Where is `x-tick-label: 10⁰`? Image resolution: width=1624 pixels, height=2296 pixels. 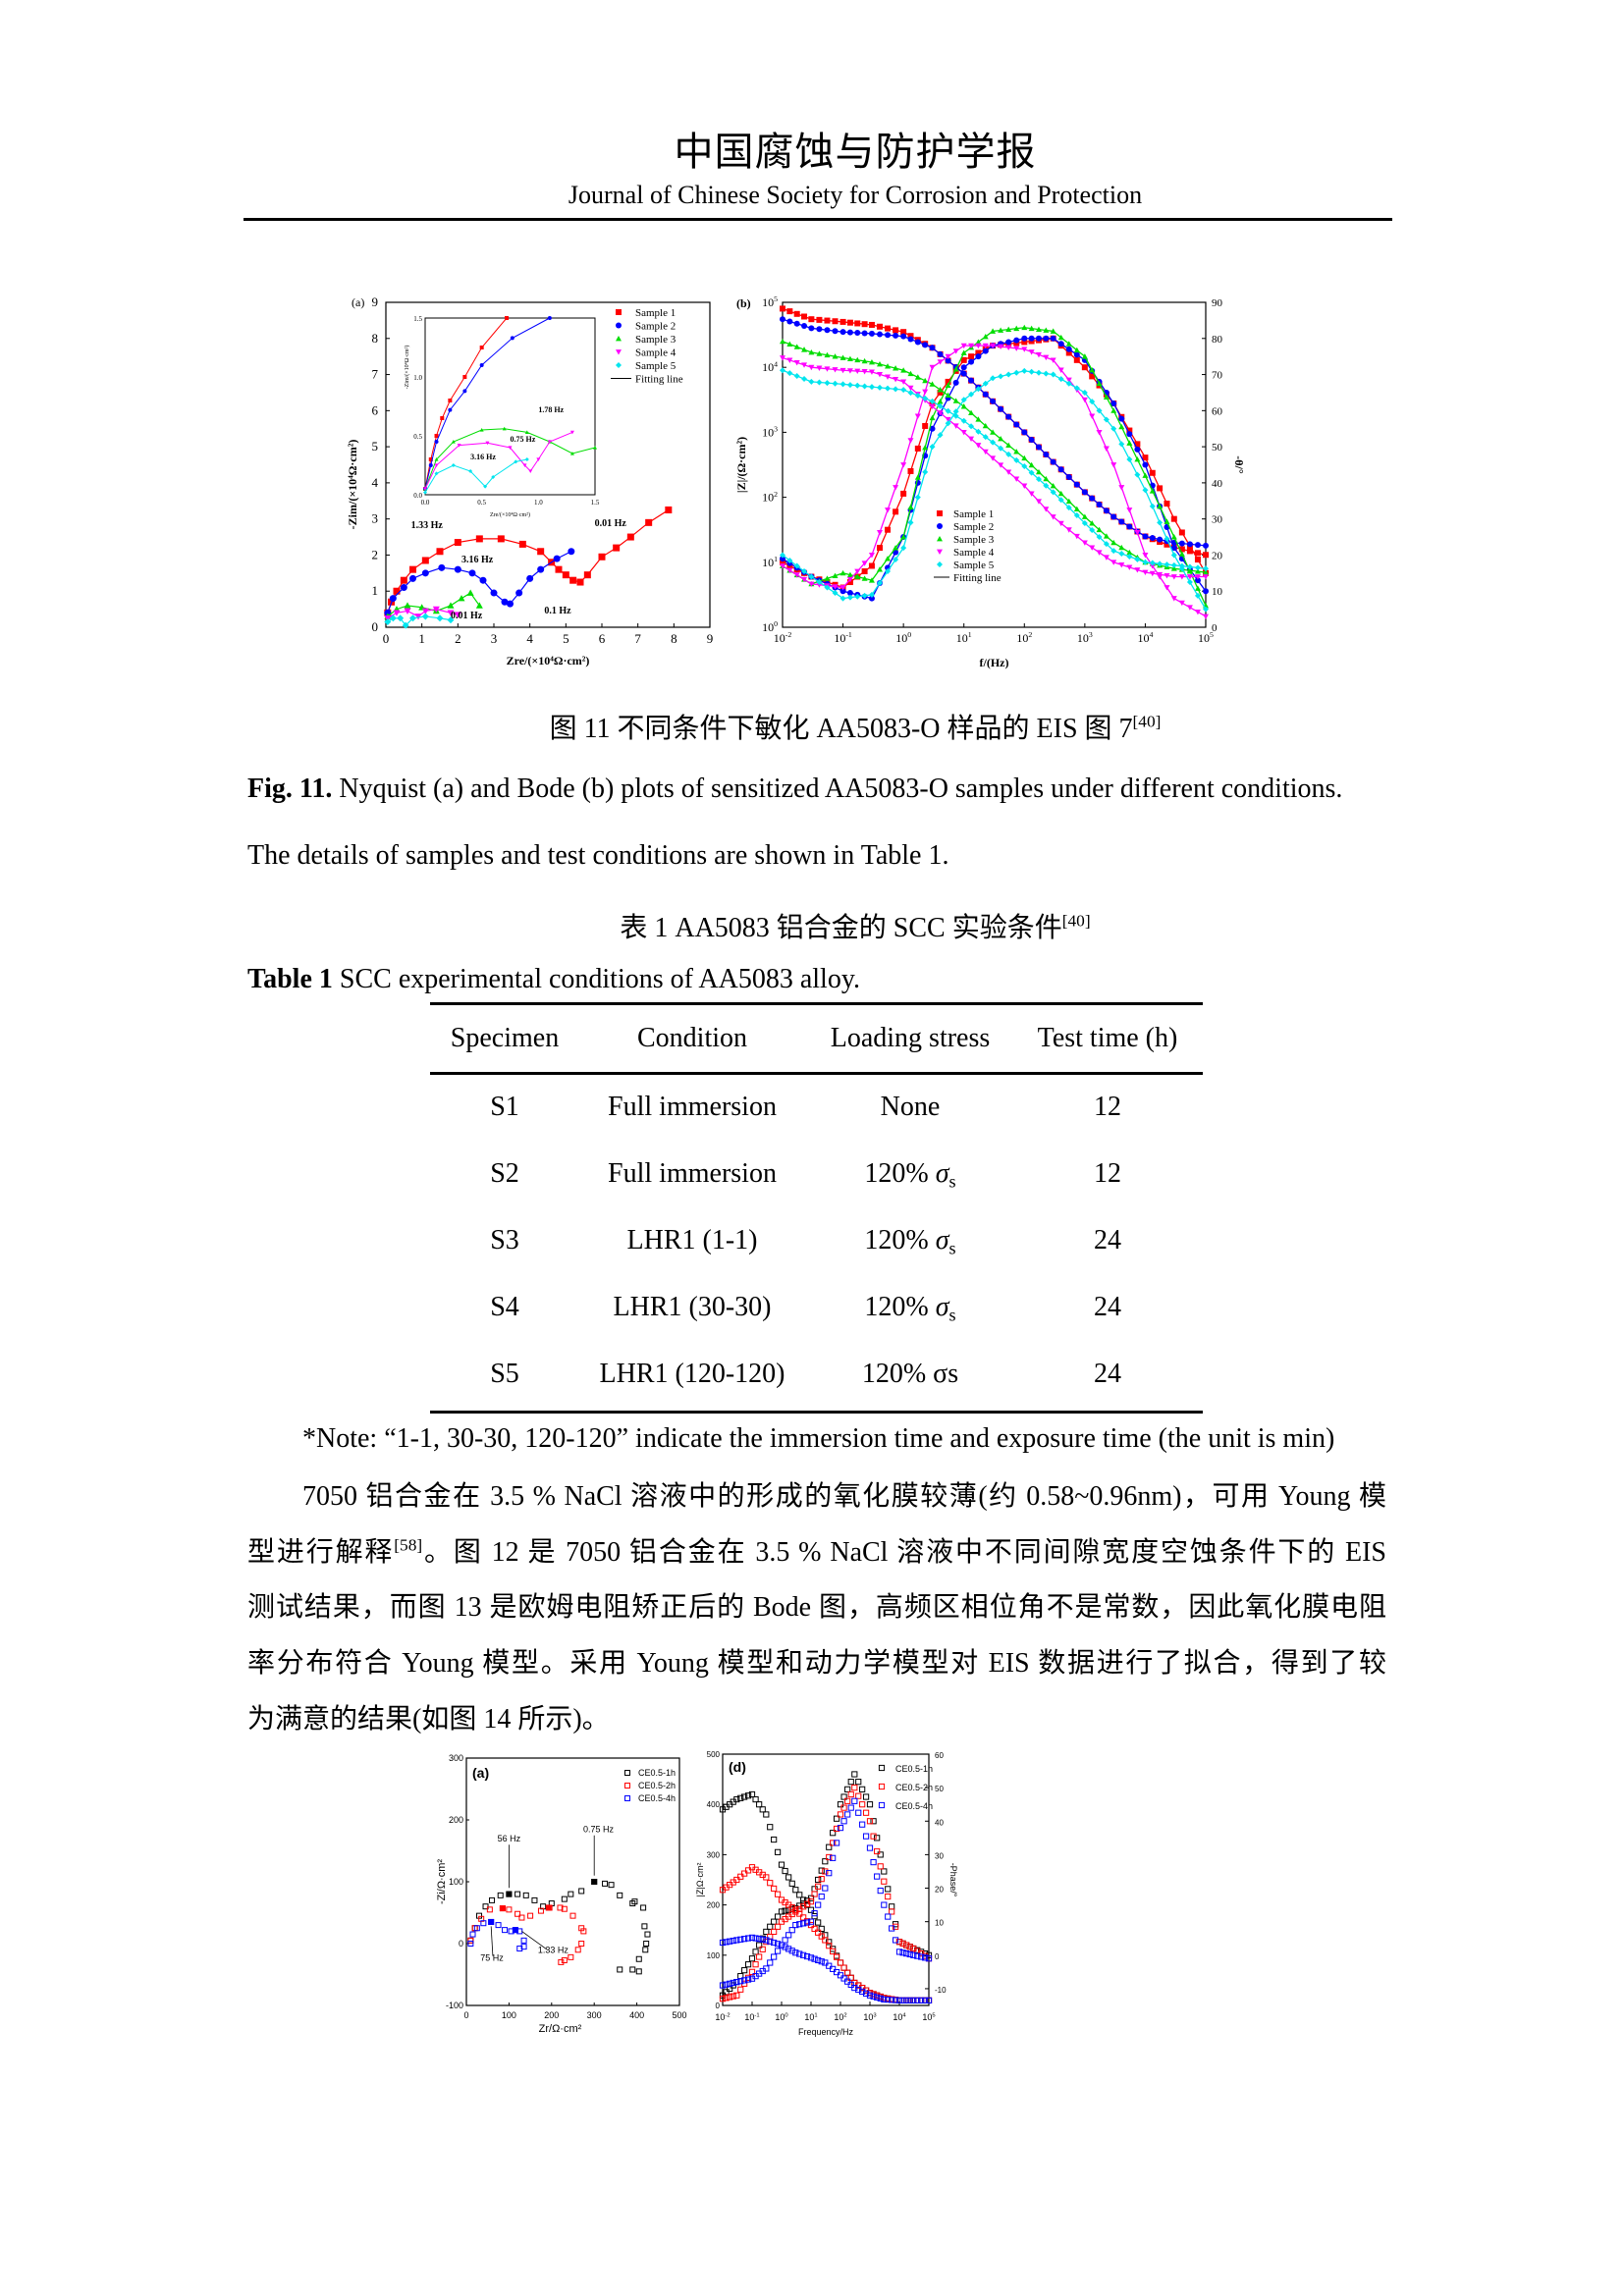 x-tick-label: 10⁰ is located at coordinates (903, 637).